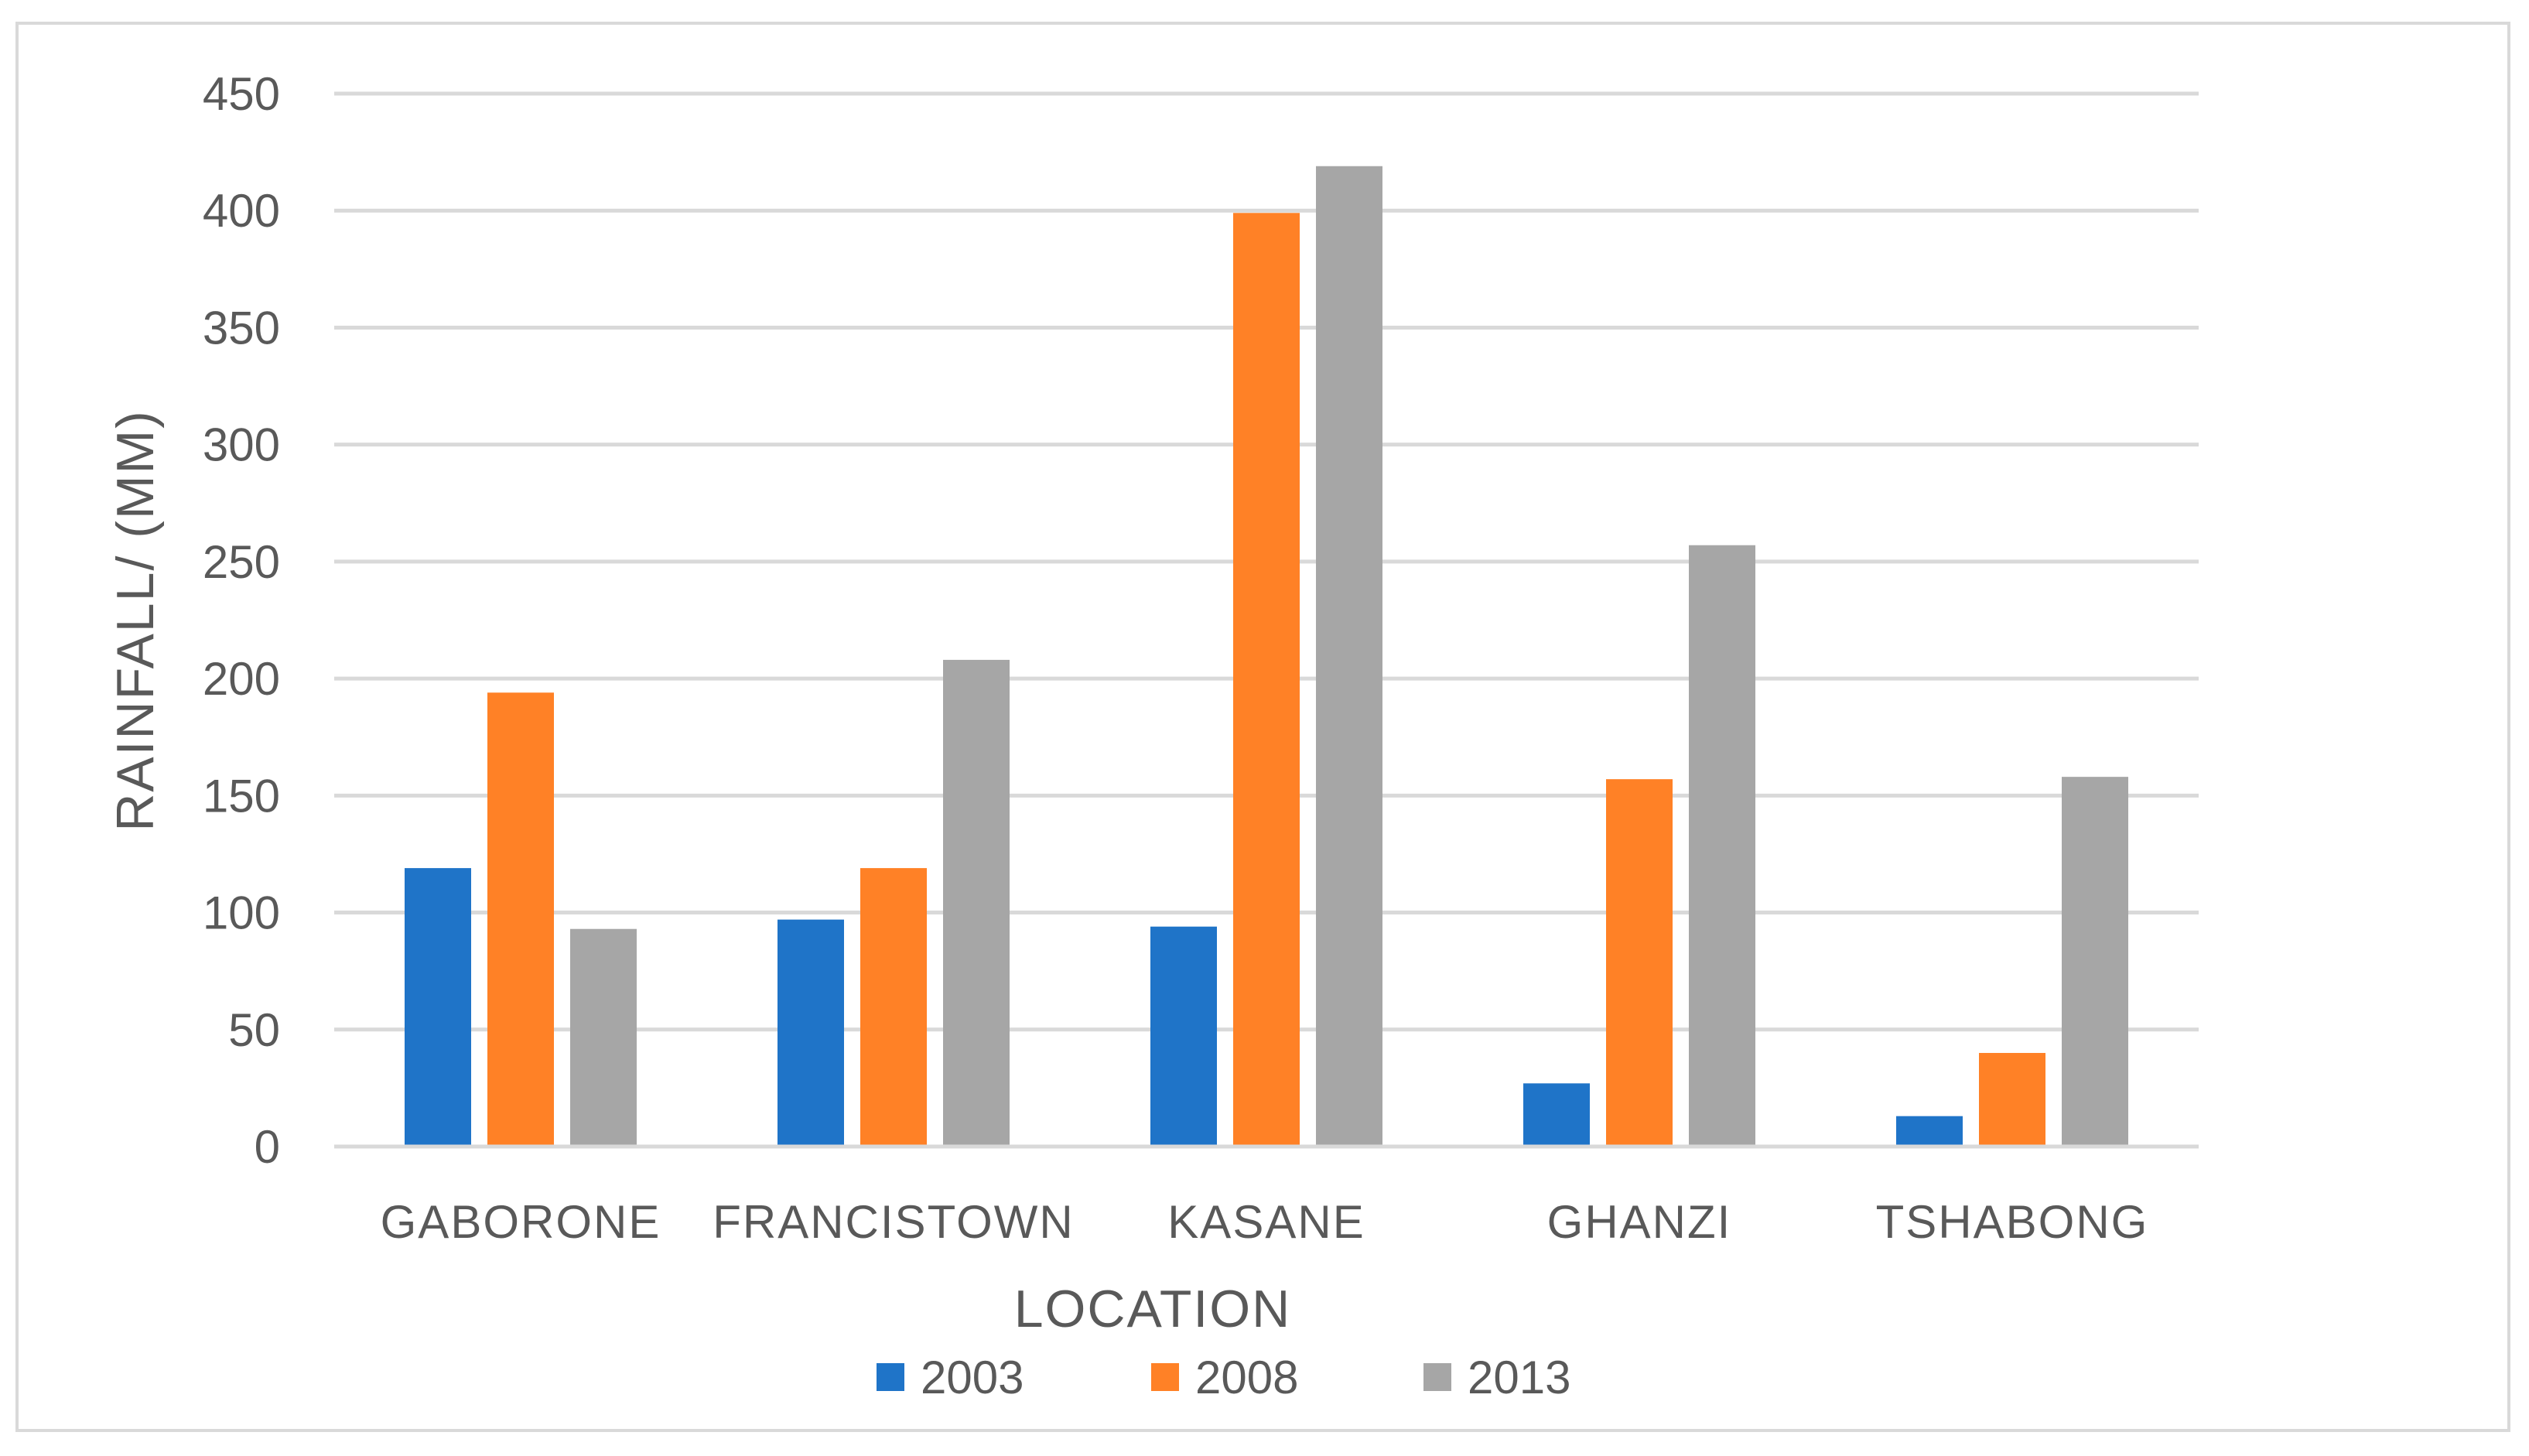  What do you see at coordinates (241, 94) in the screenshot?
I see `y-tick-label: 450` at bounding box center [241, 94].